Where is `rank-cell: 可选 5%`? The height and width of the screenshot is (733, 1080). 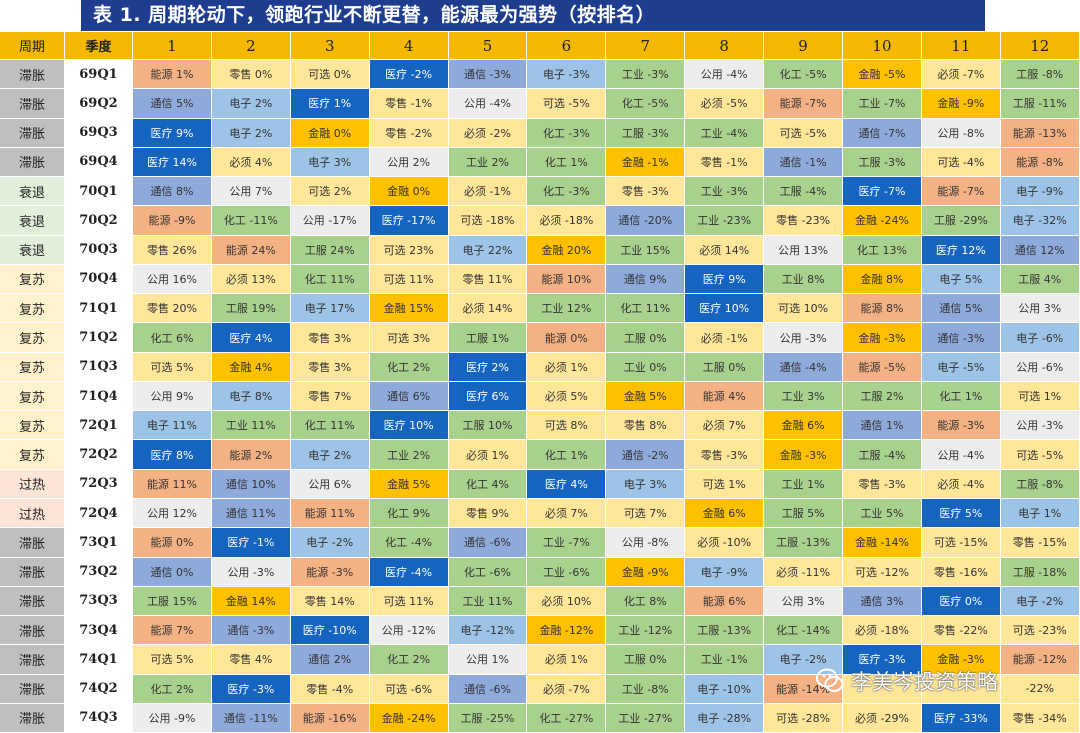 rank-cell: 可选 5% is located at coordinates (172, 367).